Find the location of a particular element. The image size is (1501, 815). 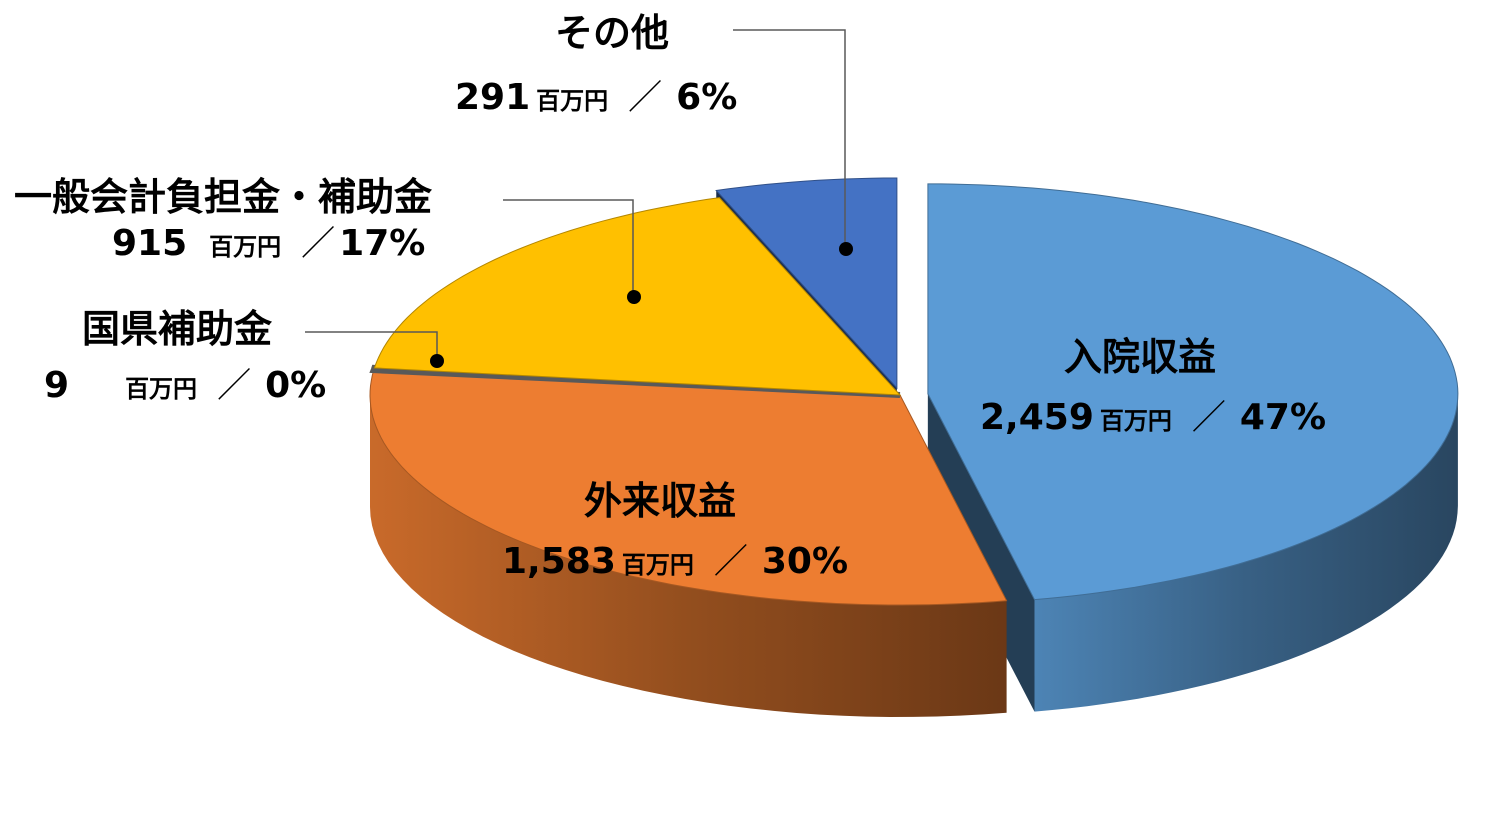

pie-slice-other is located at coordinates (806, 283).